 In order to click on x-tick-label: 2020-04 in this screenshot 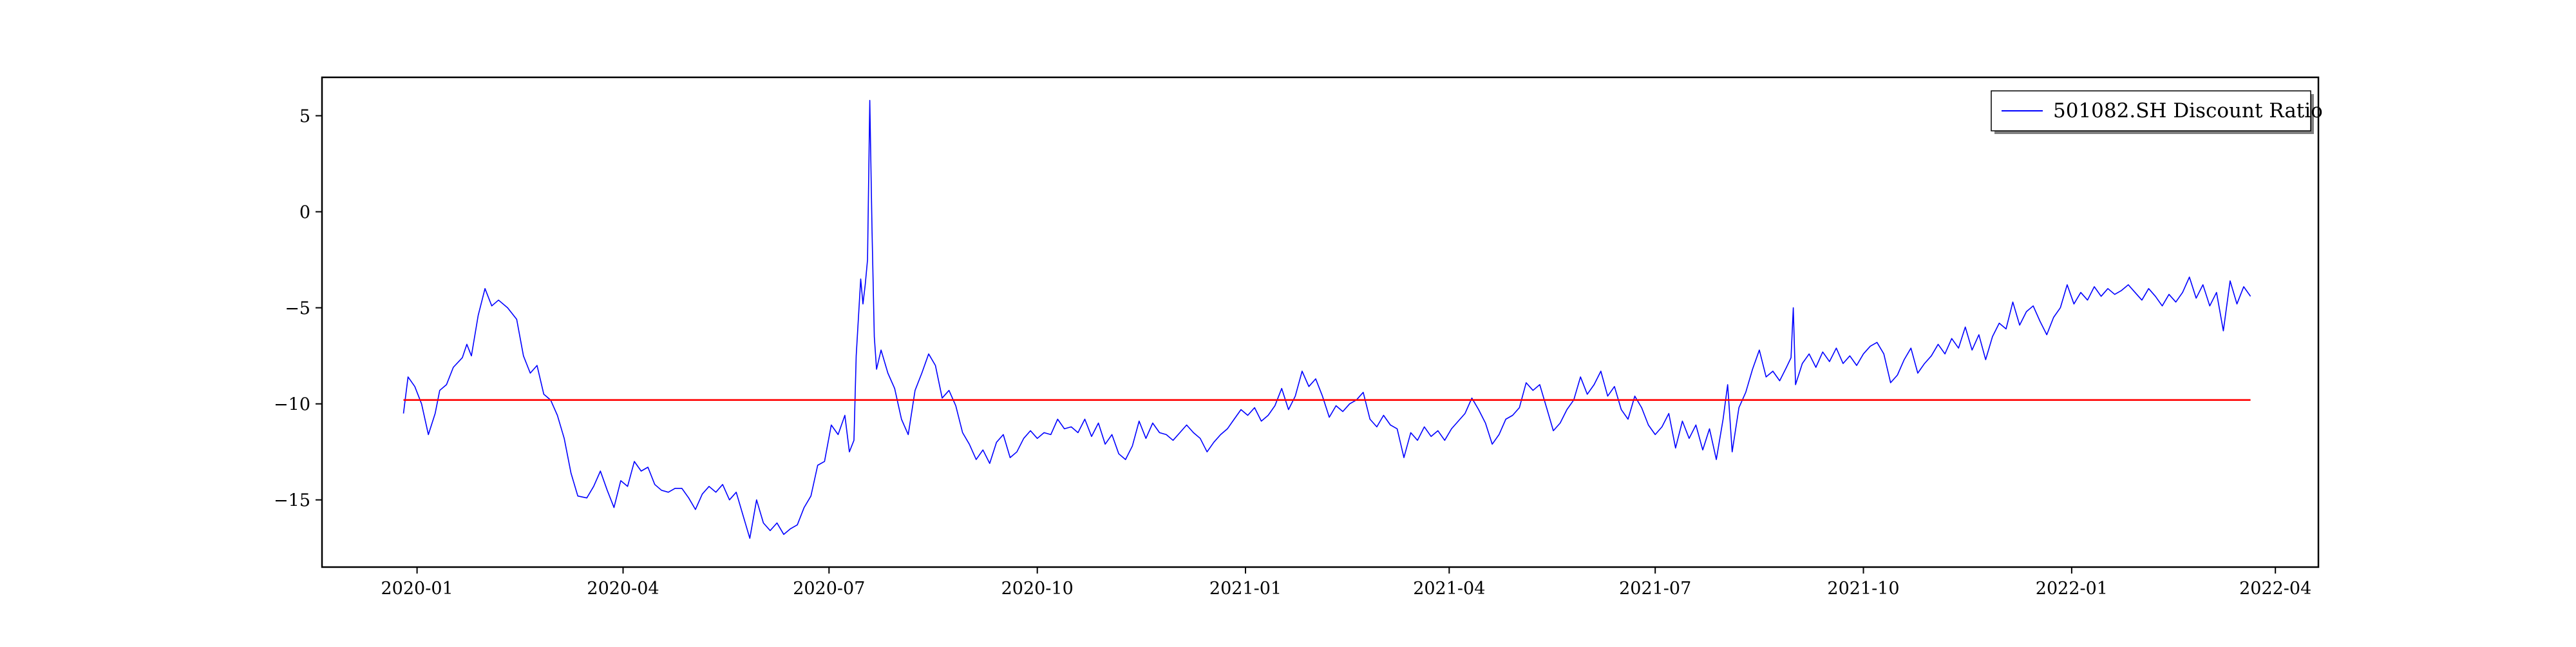, I will do `click(623, 589)`.